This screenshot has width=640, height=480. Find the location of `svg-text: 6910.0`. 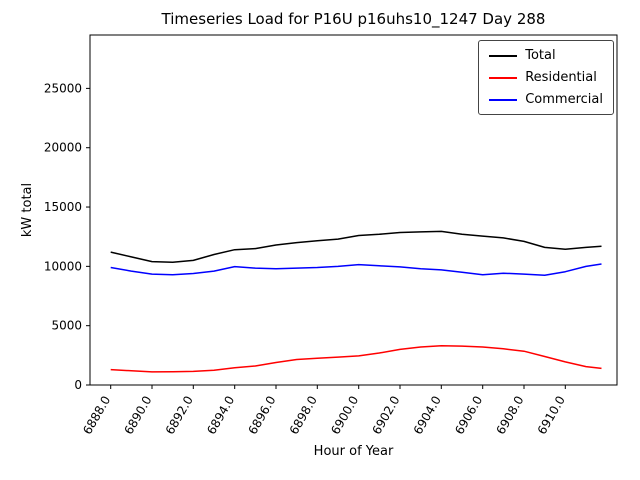

svg-text: 6910.0 is located at coordinates (551, 415).